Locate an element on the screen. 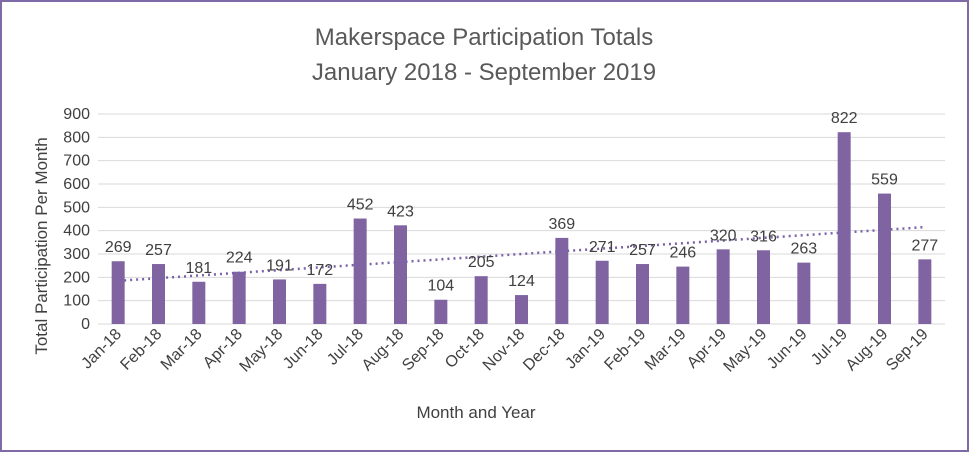  y-tick-labels: 0 100 200 300 400 500 600 700 800 900 is located at coordinates (76, 219).